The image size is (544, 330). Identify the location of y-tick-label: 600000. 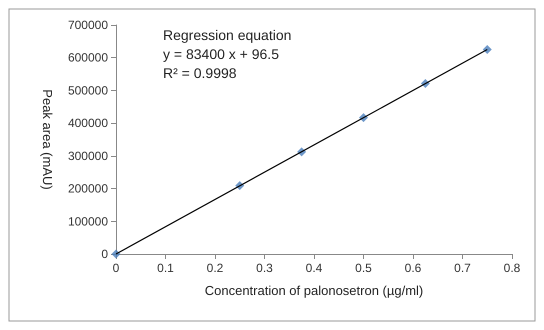
(88, 57).